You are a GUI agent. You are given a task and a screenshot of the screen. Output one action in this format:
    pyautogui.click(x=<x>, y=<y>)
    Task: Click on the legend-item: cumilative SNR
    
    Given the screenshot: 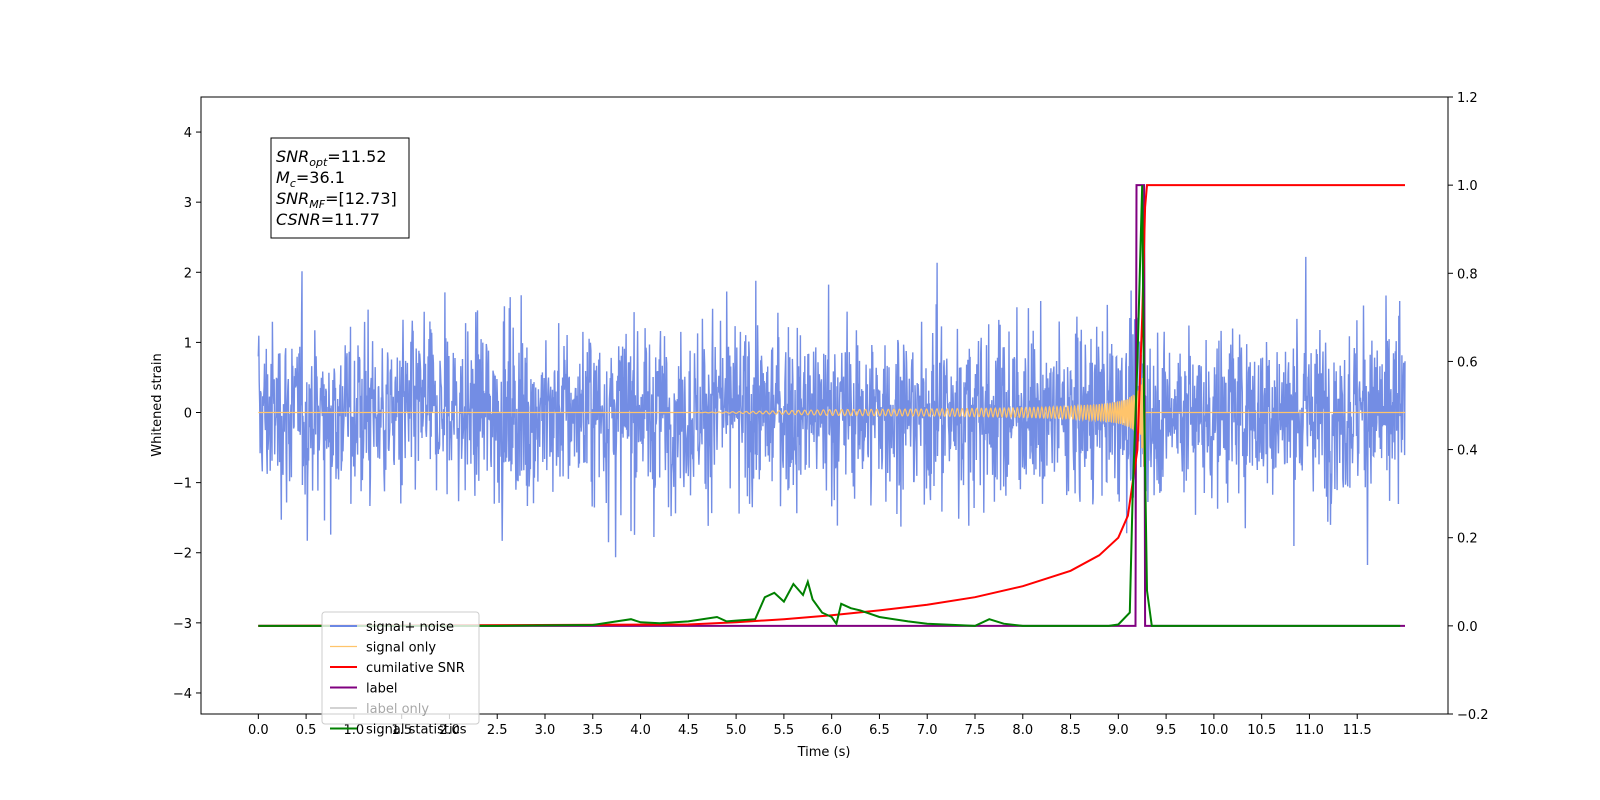 What is the action you would take?
    pyautogui.click(x=397, y=668)
    